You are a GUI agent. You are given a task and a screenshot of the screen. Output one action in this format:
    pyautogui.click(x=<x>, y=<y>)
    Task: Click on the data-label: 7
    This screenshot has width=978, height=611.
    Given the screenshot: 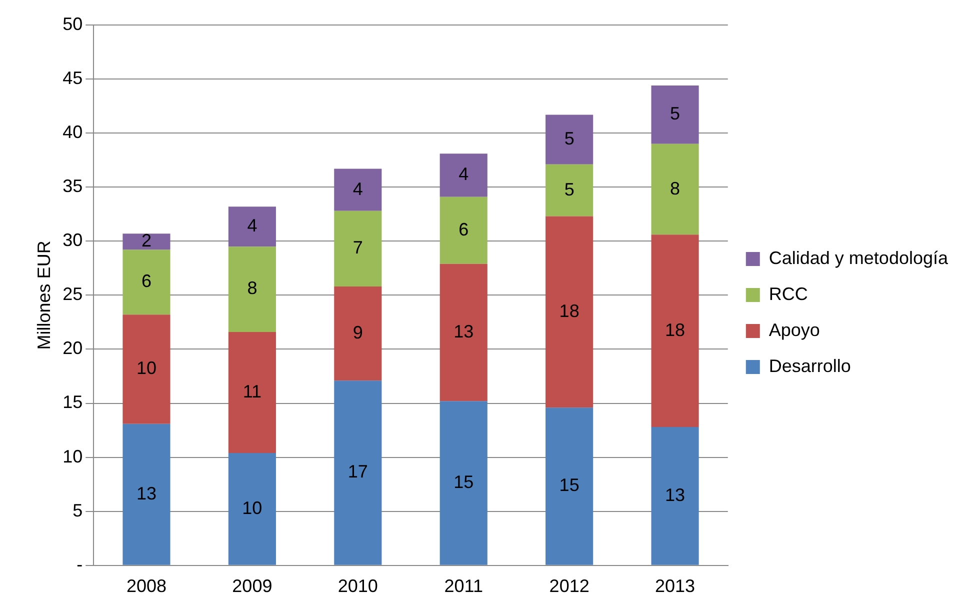 What is the action you would take?
    pyautogui.click(x=357, y=248)
    